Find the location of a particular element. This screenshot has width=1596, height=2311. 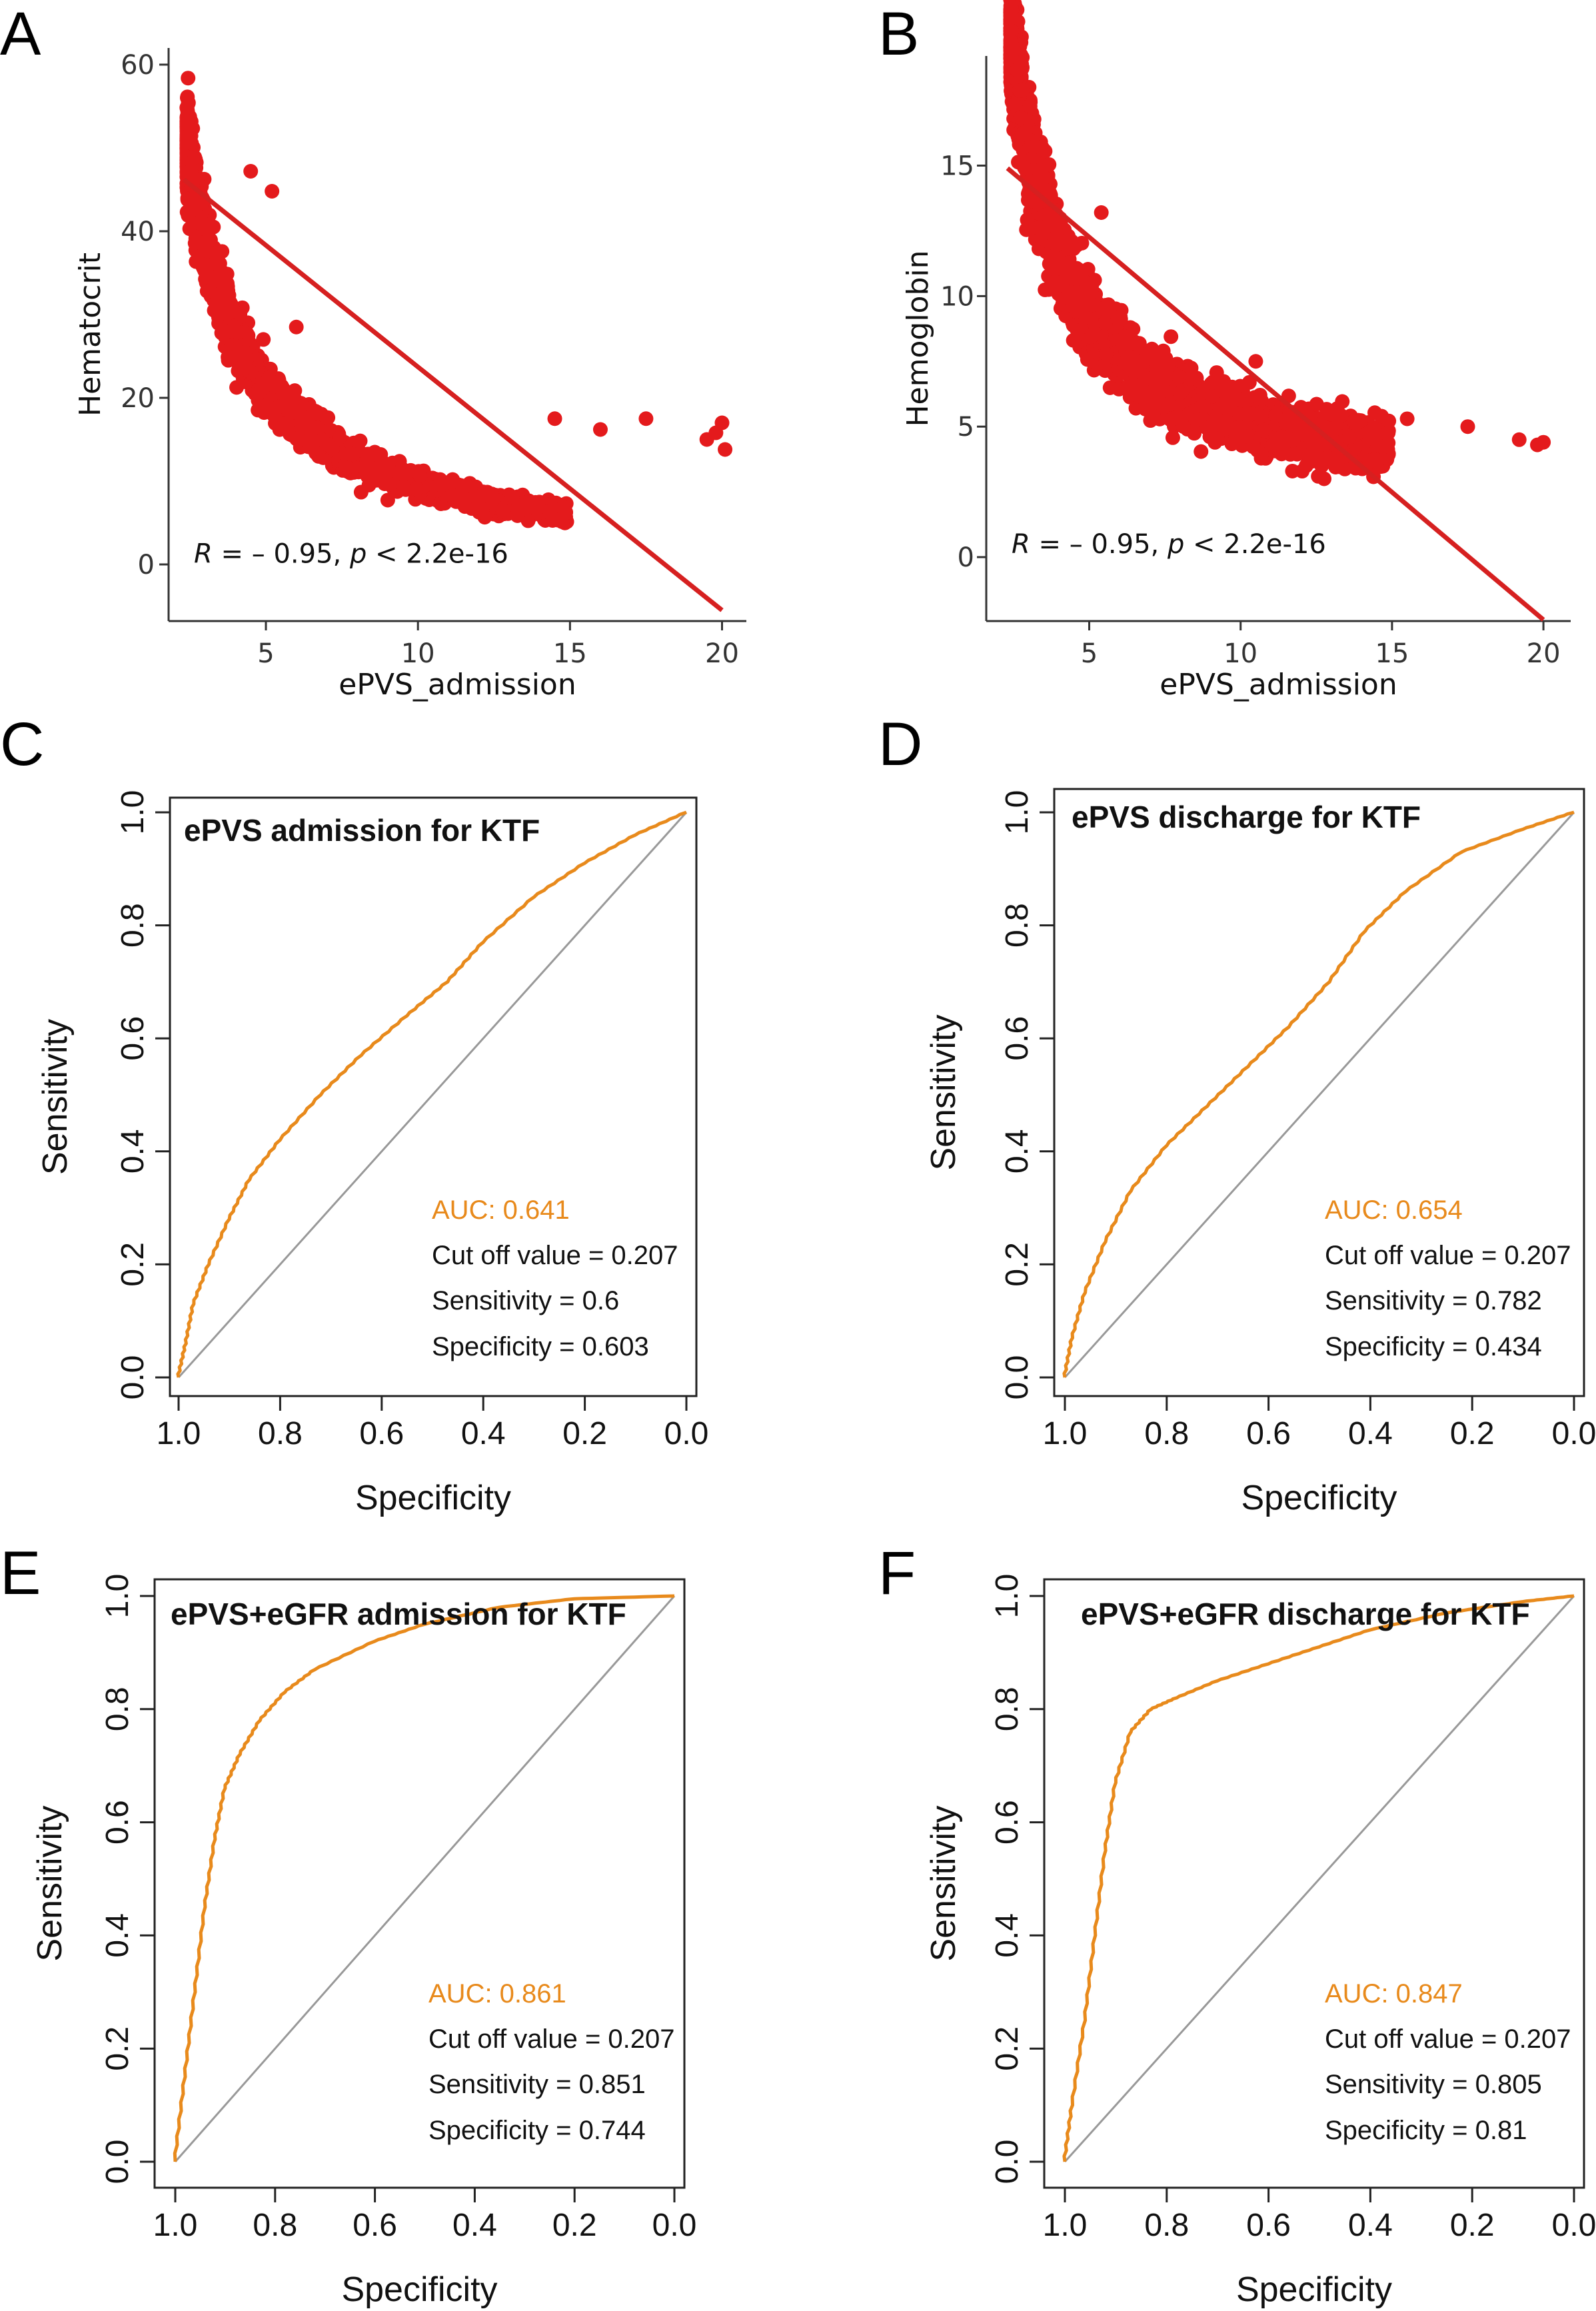

p-label: p is located at coordinates (358, 554).